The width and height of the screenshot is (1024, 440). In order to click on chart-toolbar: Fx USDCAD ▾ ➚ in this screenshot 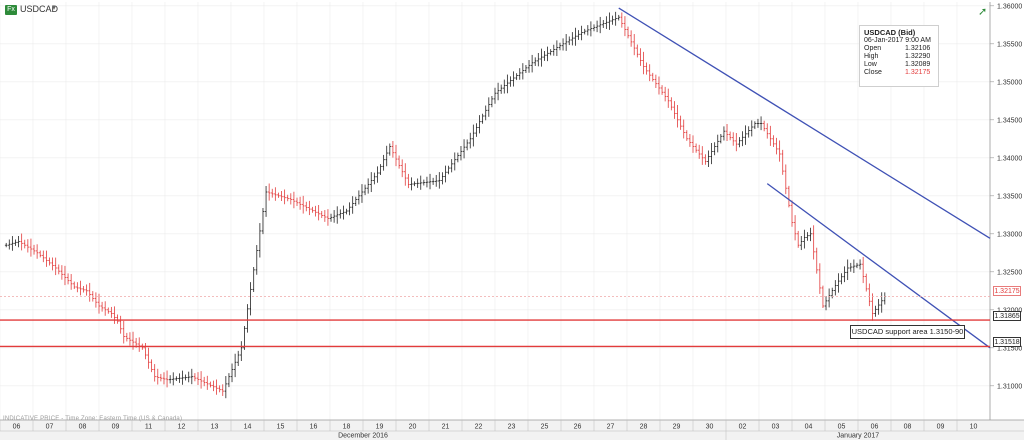, I will do `click(512, 10)`.